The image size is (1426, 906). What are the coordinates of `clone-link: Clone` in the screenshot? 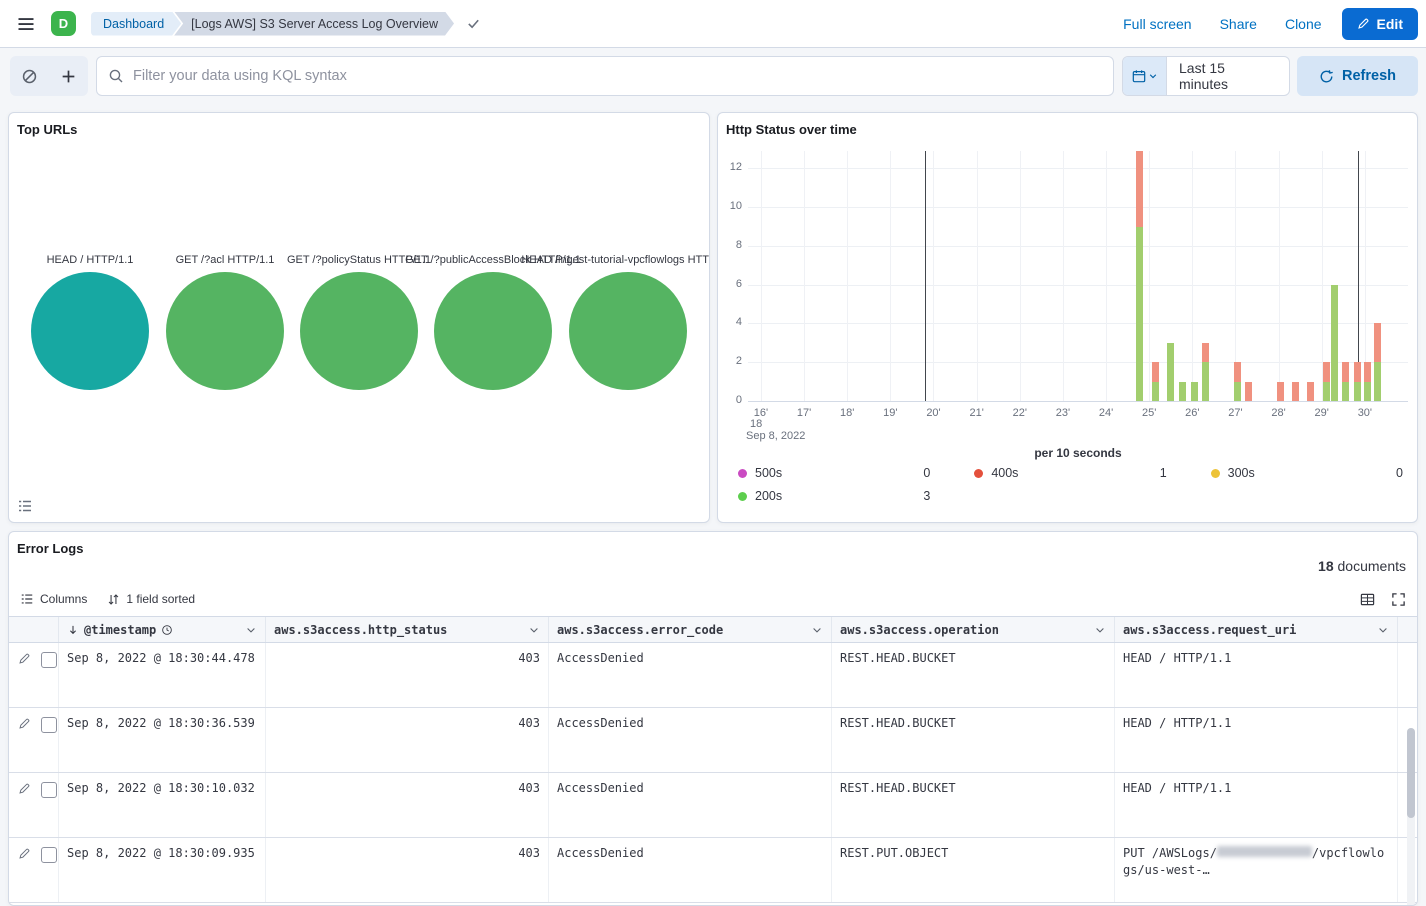 It's located at (1303, 23).